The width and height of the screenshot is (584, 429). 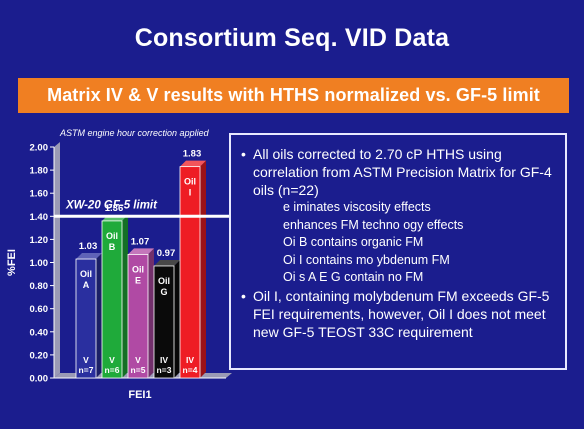 I want to click on y-tick-label: 0.40, so click(x=39, y=332).